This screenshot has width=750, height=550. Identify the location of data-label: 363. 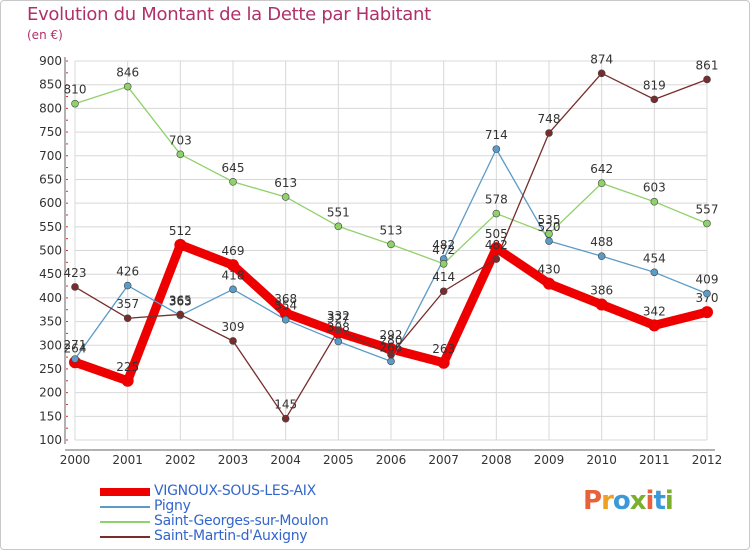
(180, 301).